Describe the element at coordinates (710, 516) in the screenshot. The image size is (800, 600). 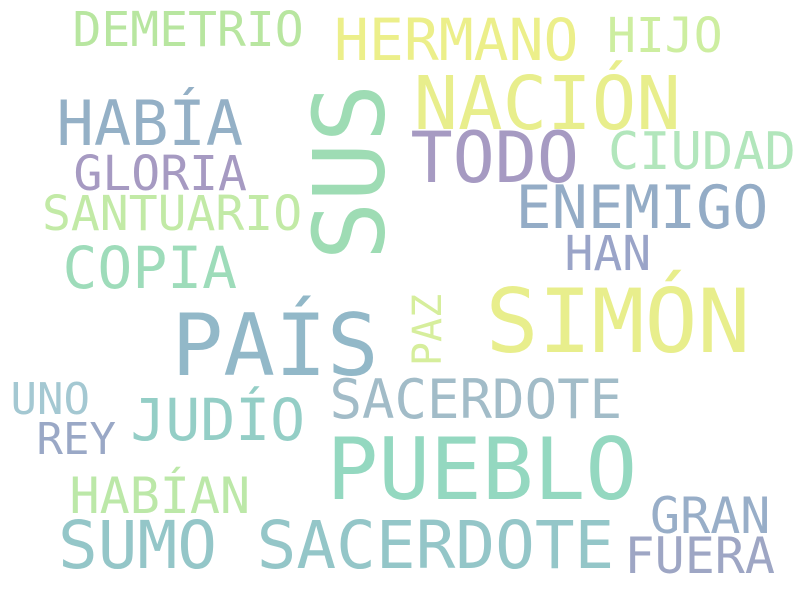
I see `word-gran: GRAN` at that location.